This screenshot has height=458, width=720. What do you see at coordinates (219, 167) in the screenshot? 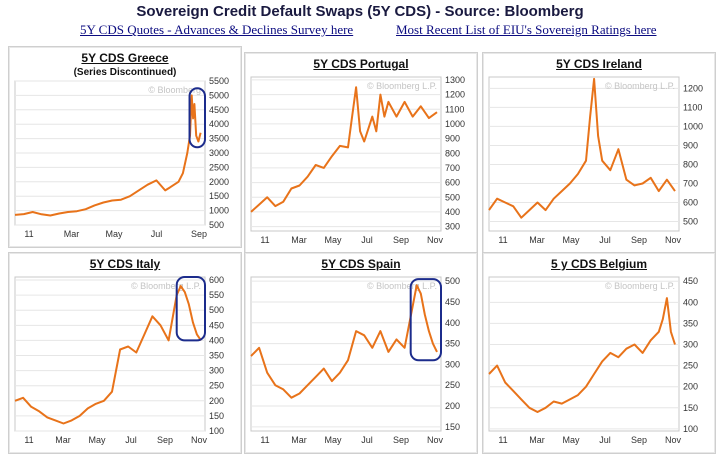
I see `y-tick-label: 2500` at bounding box center [219, 167].